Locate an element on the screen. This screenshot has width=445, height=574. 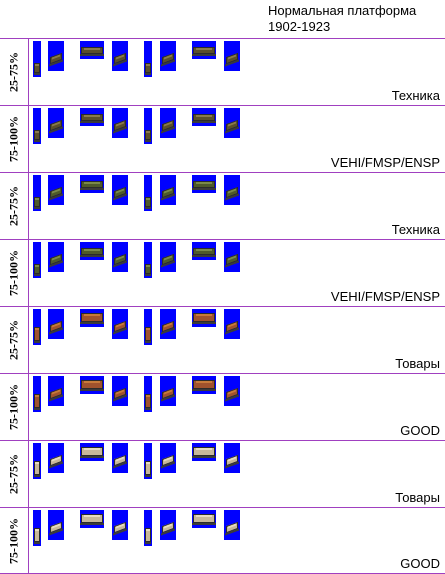
cargo-class-caption: Техника is located at coordinates (415, 95).